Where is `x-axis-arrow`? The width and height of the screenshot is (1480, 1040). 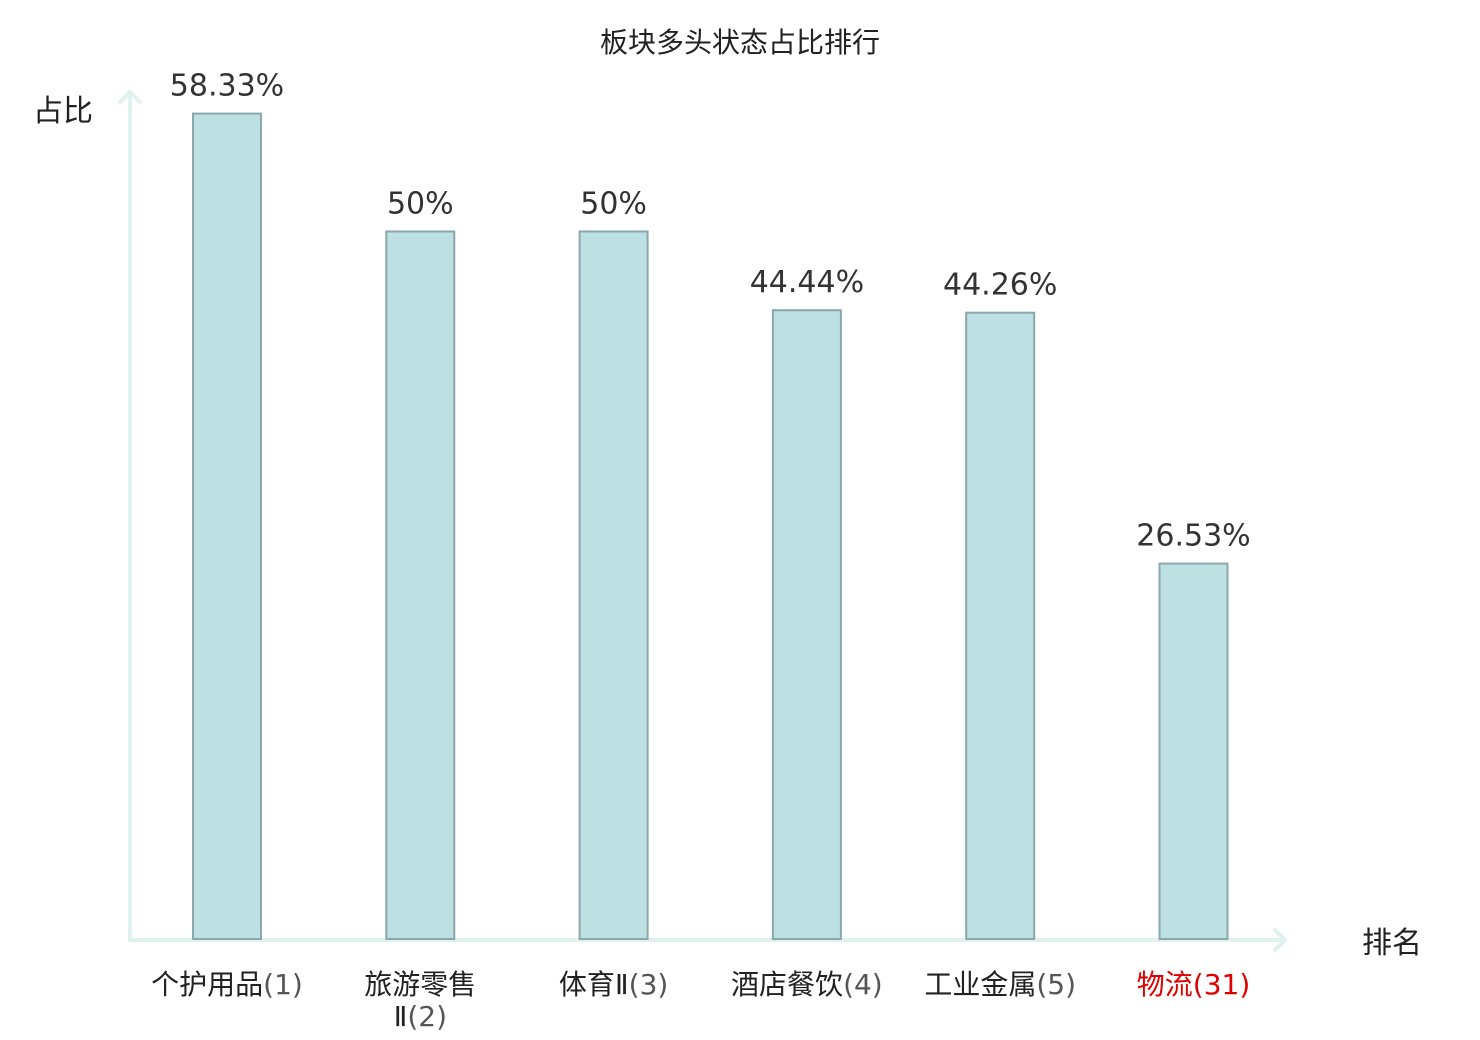
x-axis-arrow is located at coordinates (1280, 940).